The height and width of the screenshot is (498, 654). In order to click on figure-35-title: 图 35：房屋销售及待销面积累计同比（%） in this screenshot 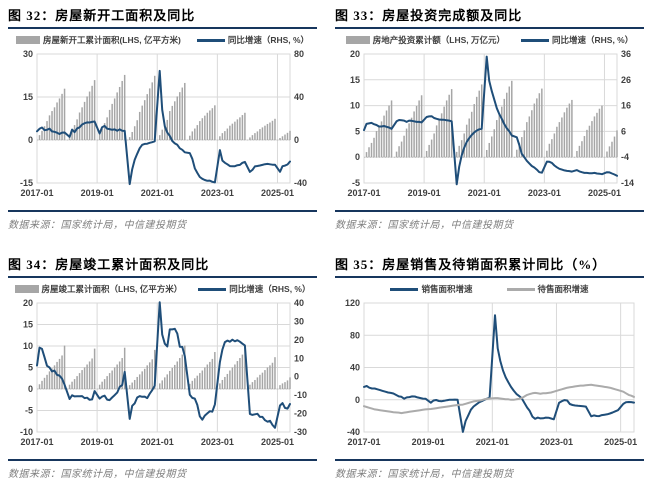, I will do `click(471, 264)`.